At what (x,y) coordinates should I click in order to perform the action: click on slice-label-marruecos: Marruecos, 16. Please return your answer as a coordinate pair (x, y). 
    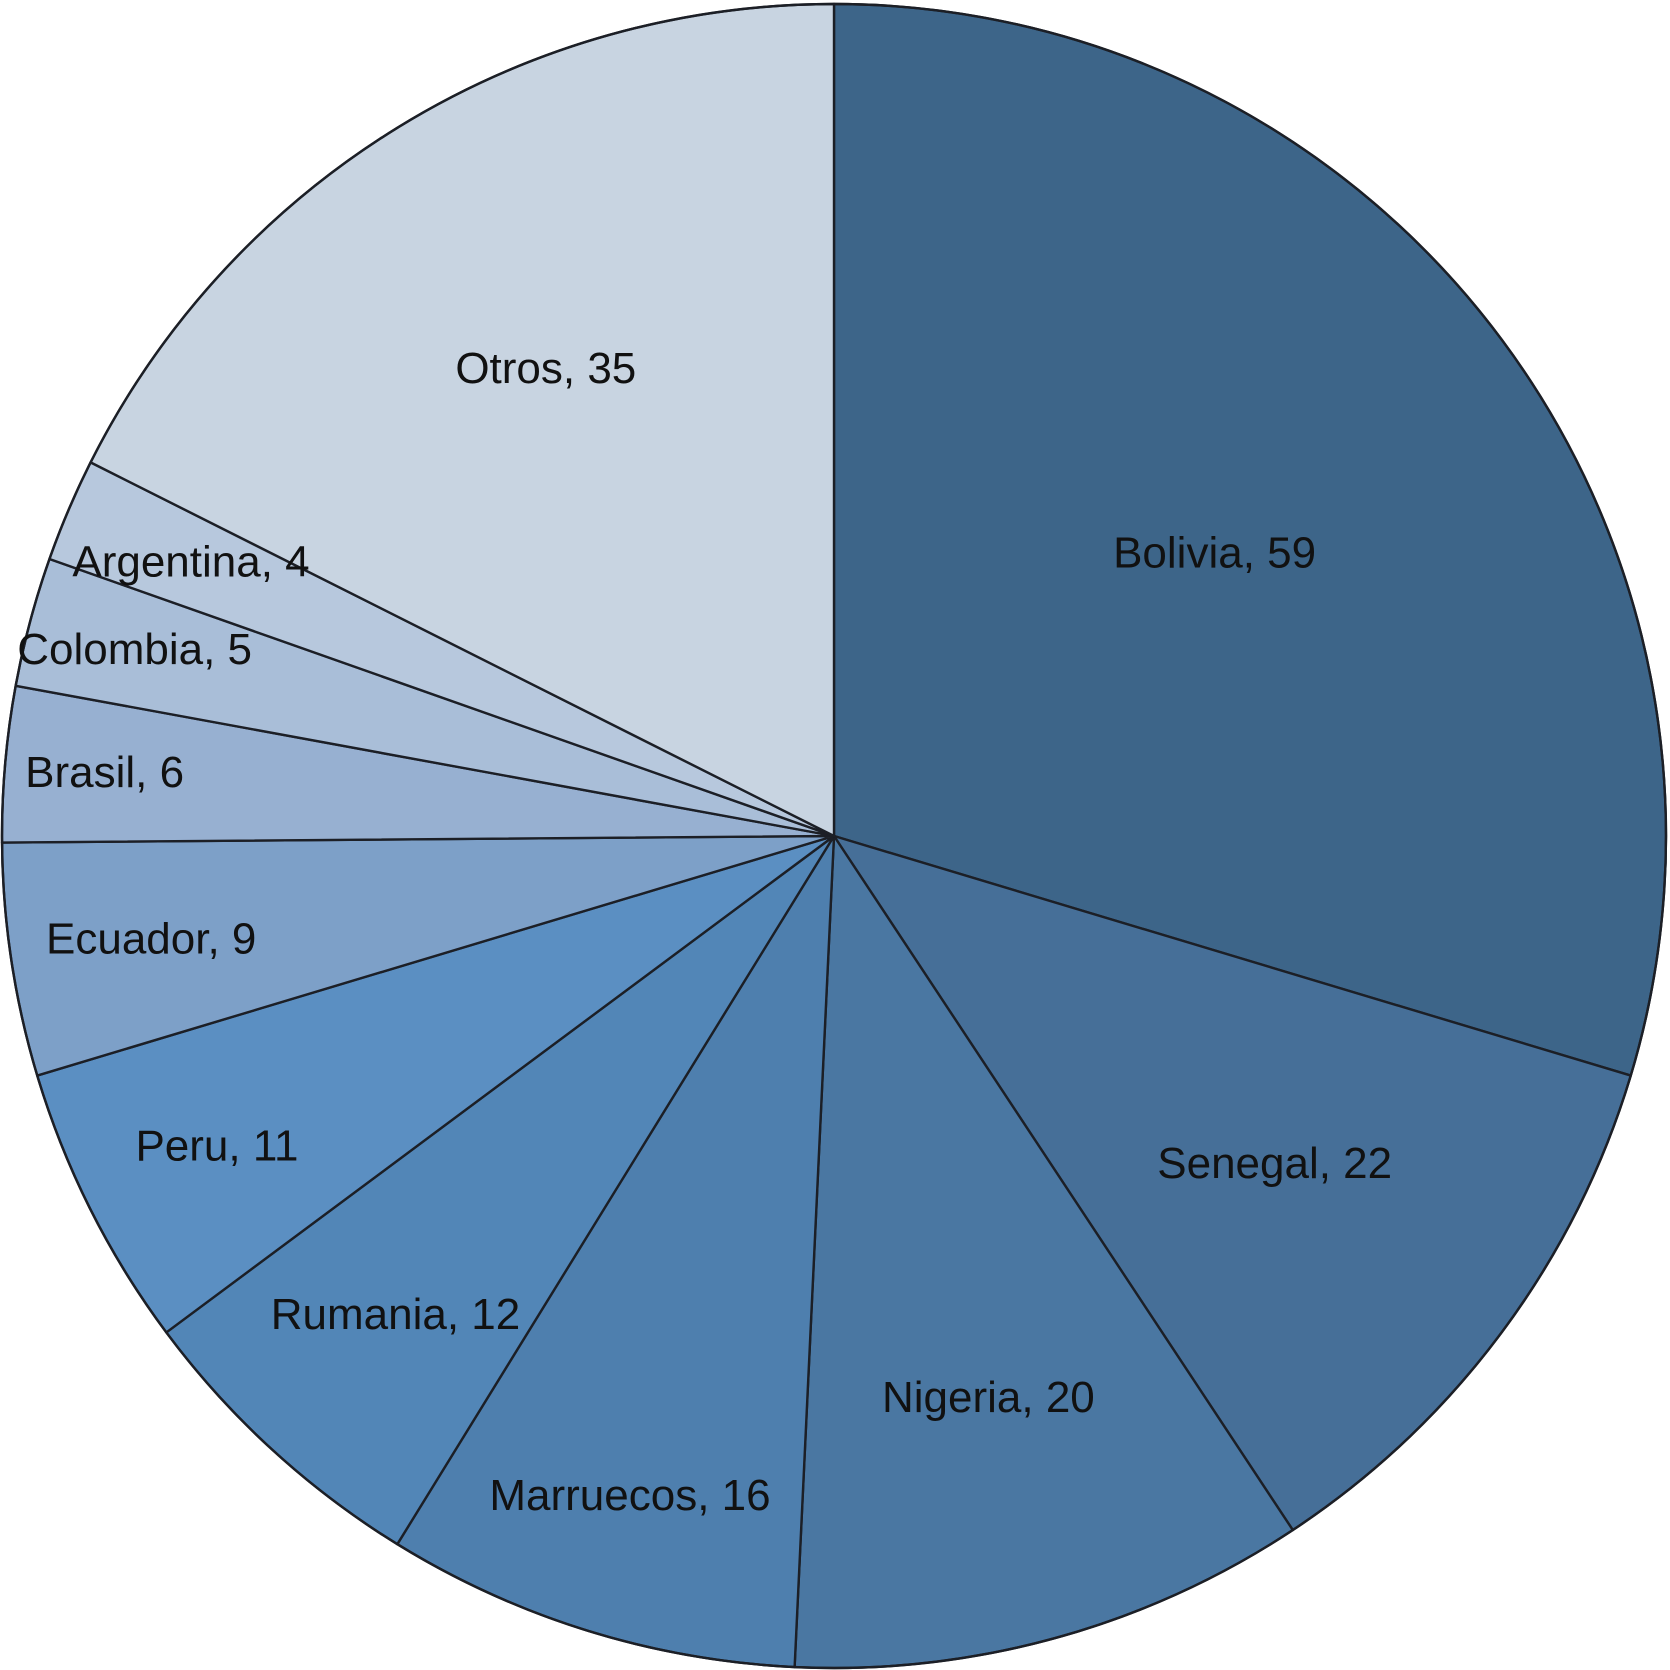
    Looking at the image, I should click on (629, 1495).